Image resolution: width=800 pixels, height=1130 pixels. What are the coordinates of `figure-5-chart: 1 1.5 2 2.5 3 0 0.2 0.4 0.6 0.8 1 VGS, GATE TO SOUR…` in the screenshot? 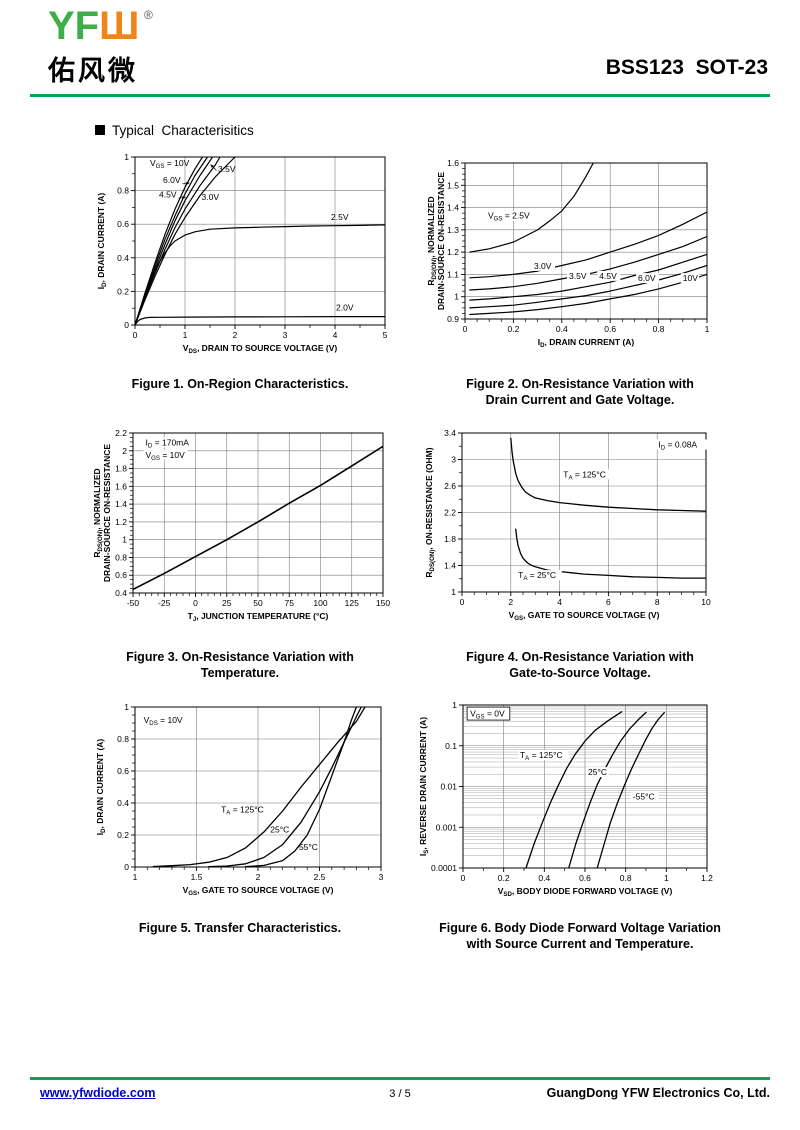 It's located at (239, 799).